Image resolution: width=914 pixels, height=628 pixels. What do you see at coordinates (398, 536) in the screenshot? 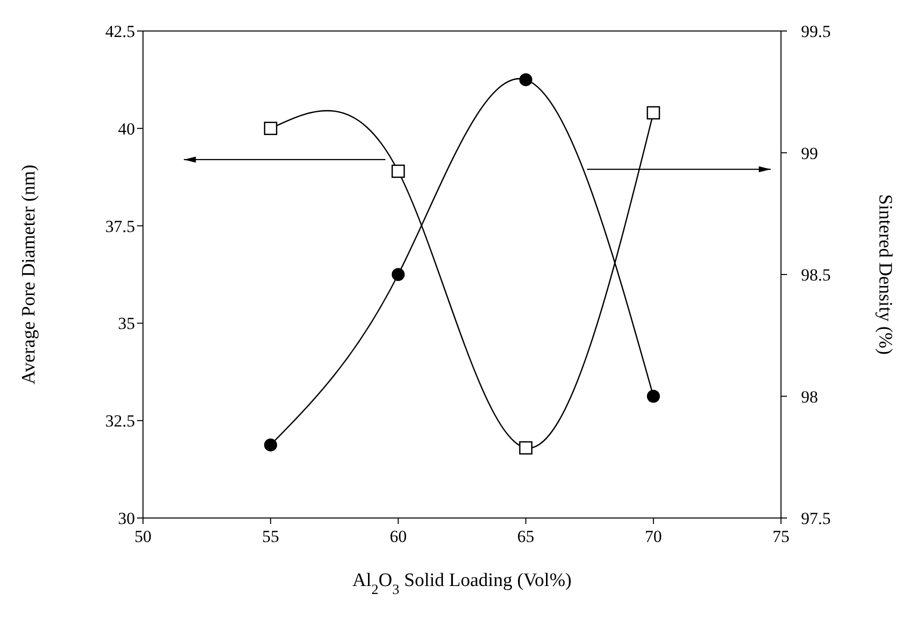
I see `x-tick-label: 60` at bounding box center [398, 536].